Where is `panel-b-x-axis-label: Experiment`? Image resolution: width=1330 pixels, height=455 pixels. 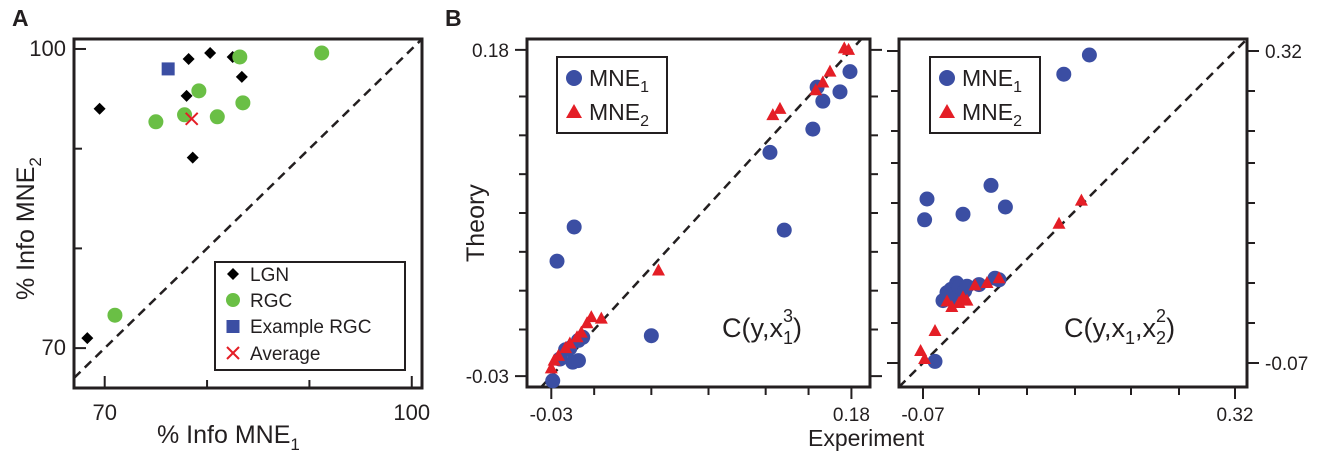
panel-b-x-axis-label: Experiment is located at coordinates (866, 438).